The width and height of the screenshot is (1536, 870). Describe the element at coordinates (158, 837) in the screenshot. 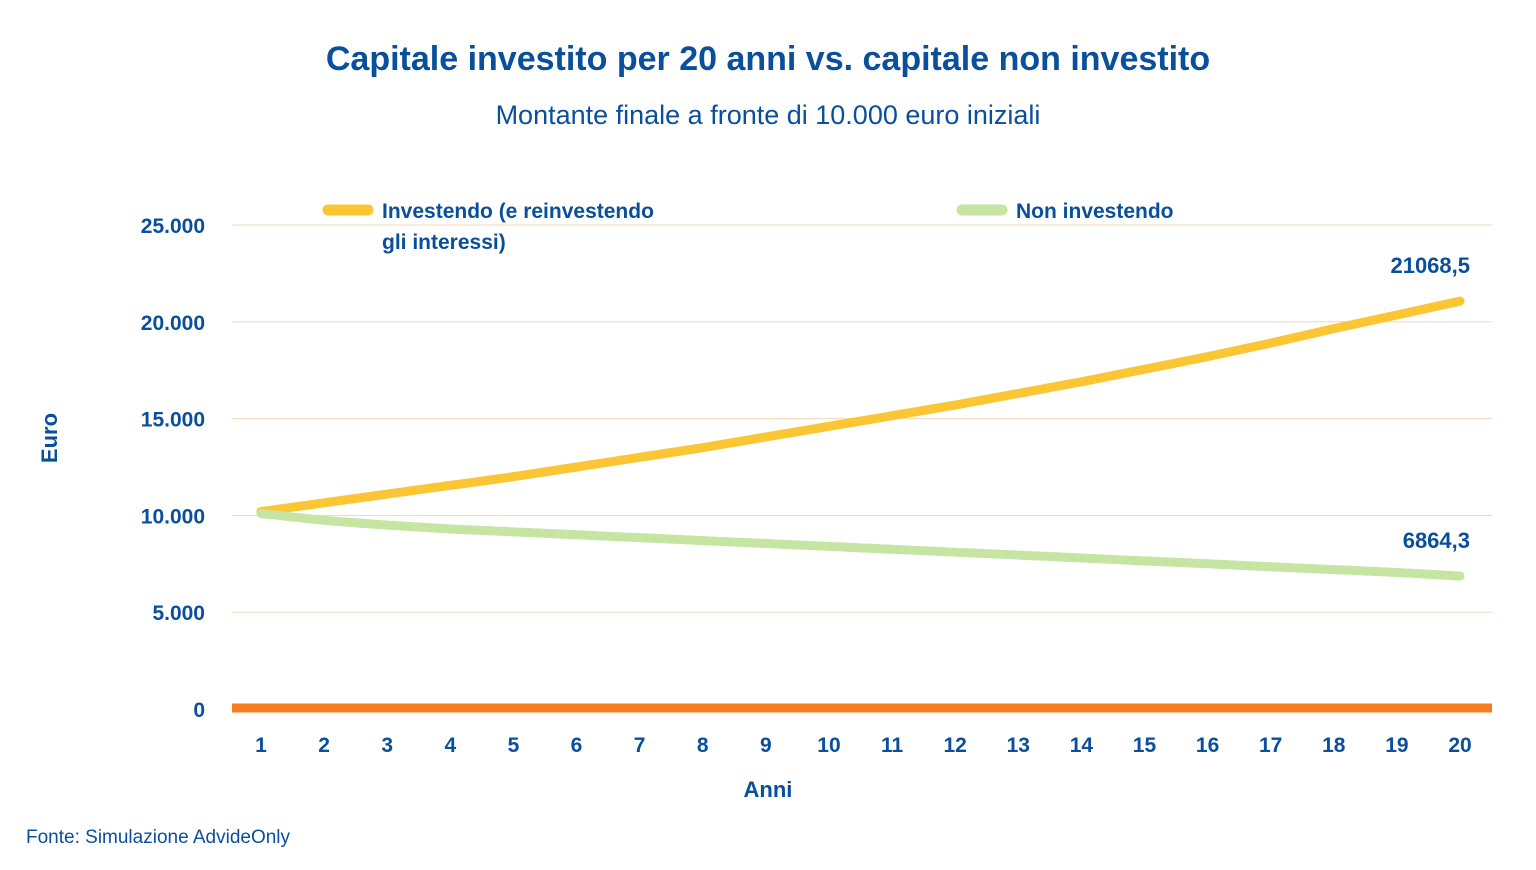

I see `source-note: Fonte: Simulazione AdvideOnly` at that location.